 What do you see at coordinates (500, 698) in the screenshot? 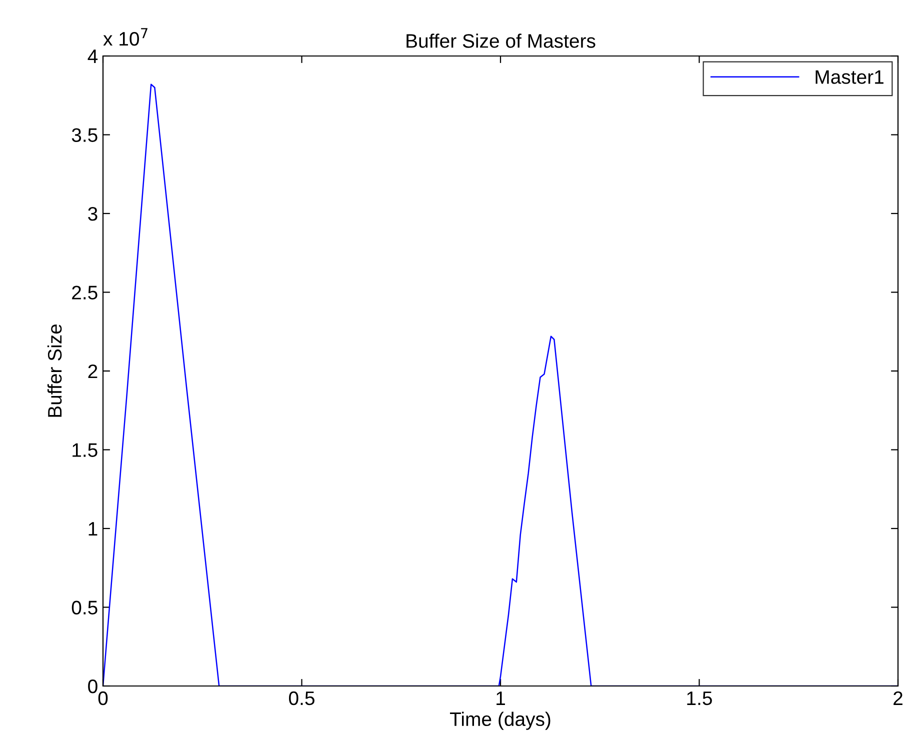
I see `x-tick-label: 1` at bounding box center [500, 698].